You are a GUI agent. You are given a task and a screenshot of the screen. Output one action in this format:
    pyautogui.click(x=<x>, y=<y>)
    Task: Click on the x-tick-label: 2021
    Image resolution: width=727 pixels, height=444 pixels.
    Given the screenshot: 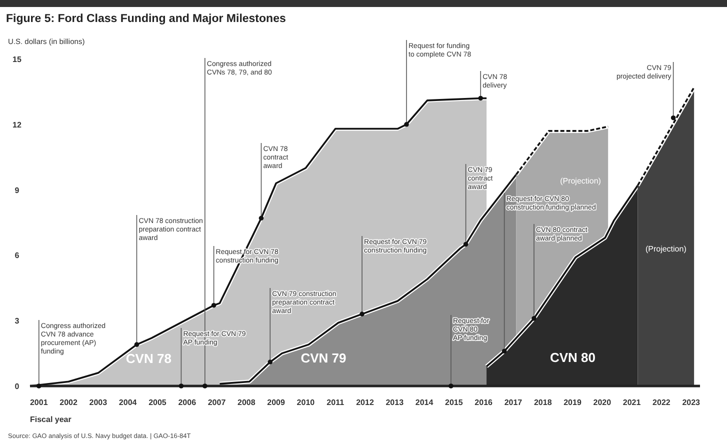 What is the action you would take?
    pyautogui.click(x=632, y=402)
    